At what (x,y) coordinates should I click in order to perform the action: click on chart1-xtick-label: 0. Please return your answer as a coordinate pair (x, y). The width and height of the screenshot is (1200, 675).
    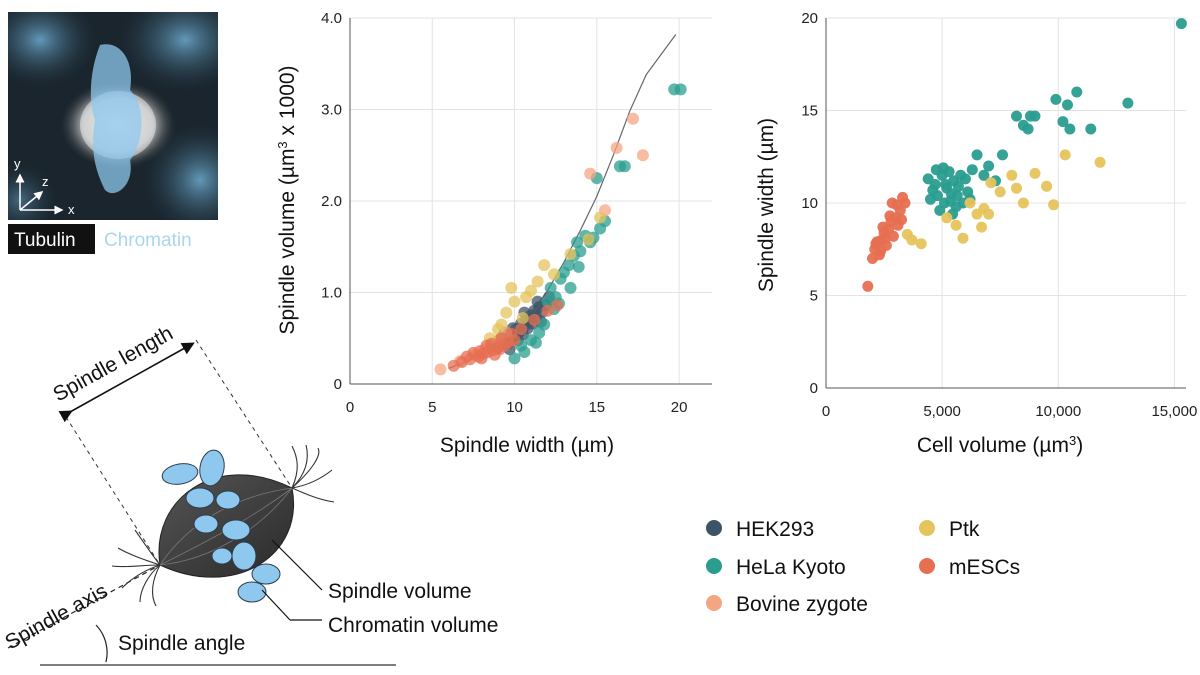
    Looking at the image, I should click on (350, 407).